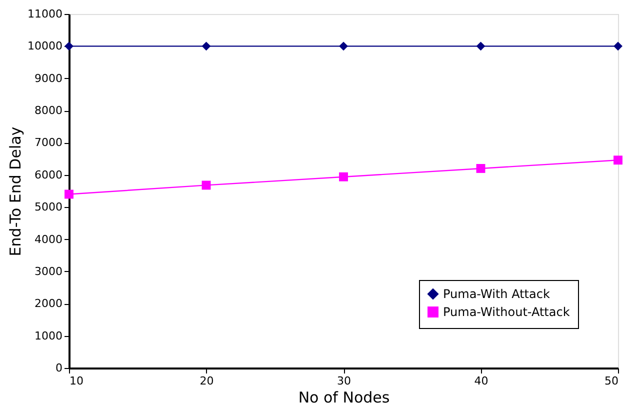 The image size is (631, 413). Describe the element at coordinates (48, 239) in the screenshot. I see `y-tick-label: 4000` at that location.